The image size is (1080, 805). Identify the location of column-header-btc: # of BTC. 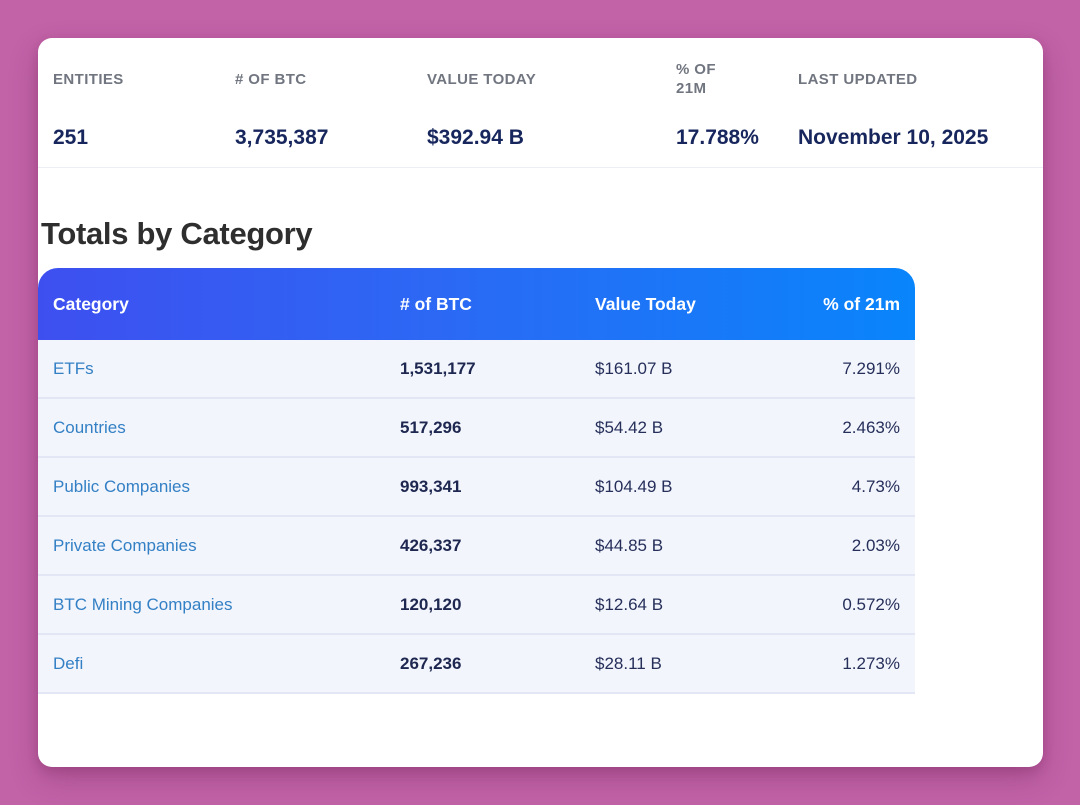
(436, 303).